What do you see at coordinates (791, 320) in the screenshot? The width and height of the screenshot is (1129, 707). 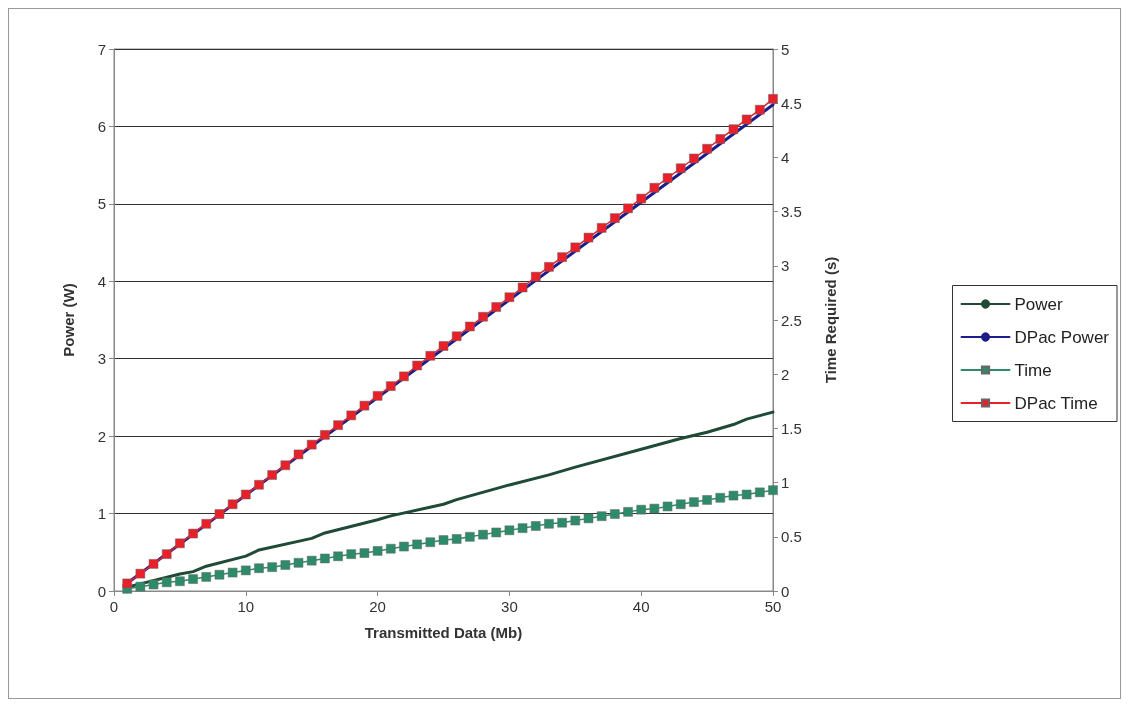 I see `y2-tick-label: 2.5` at bounding box center [791, 320].